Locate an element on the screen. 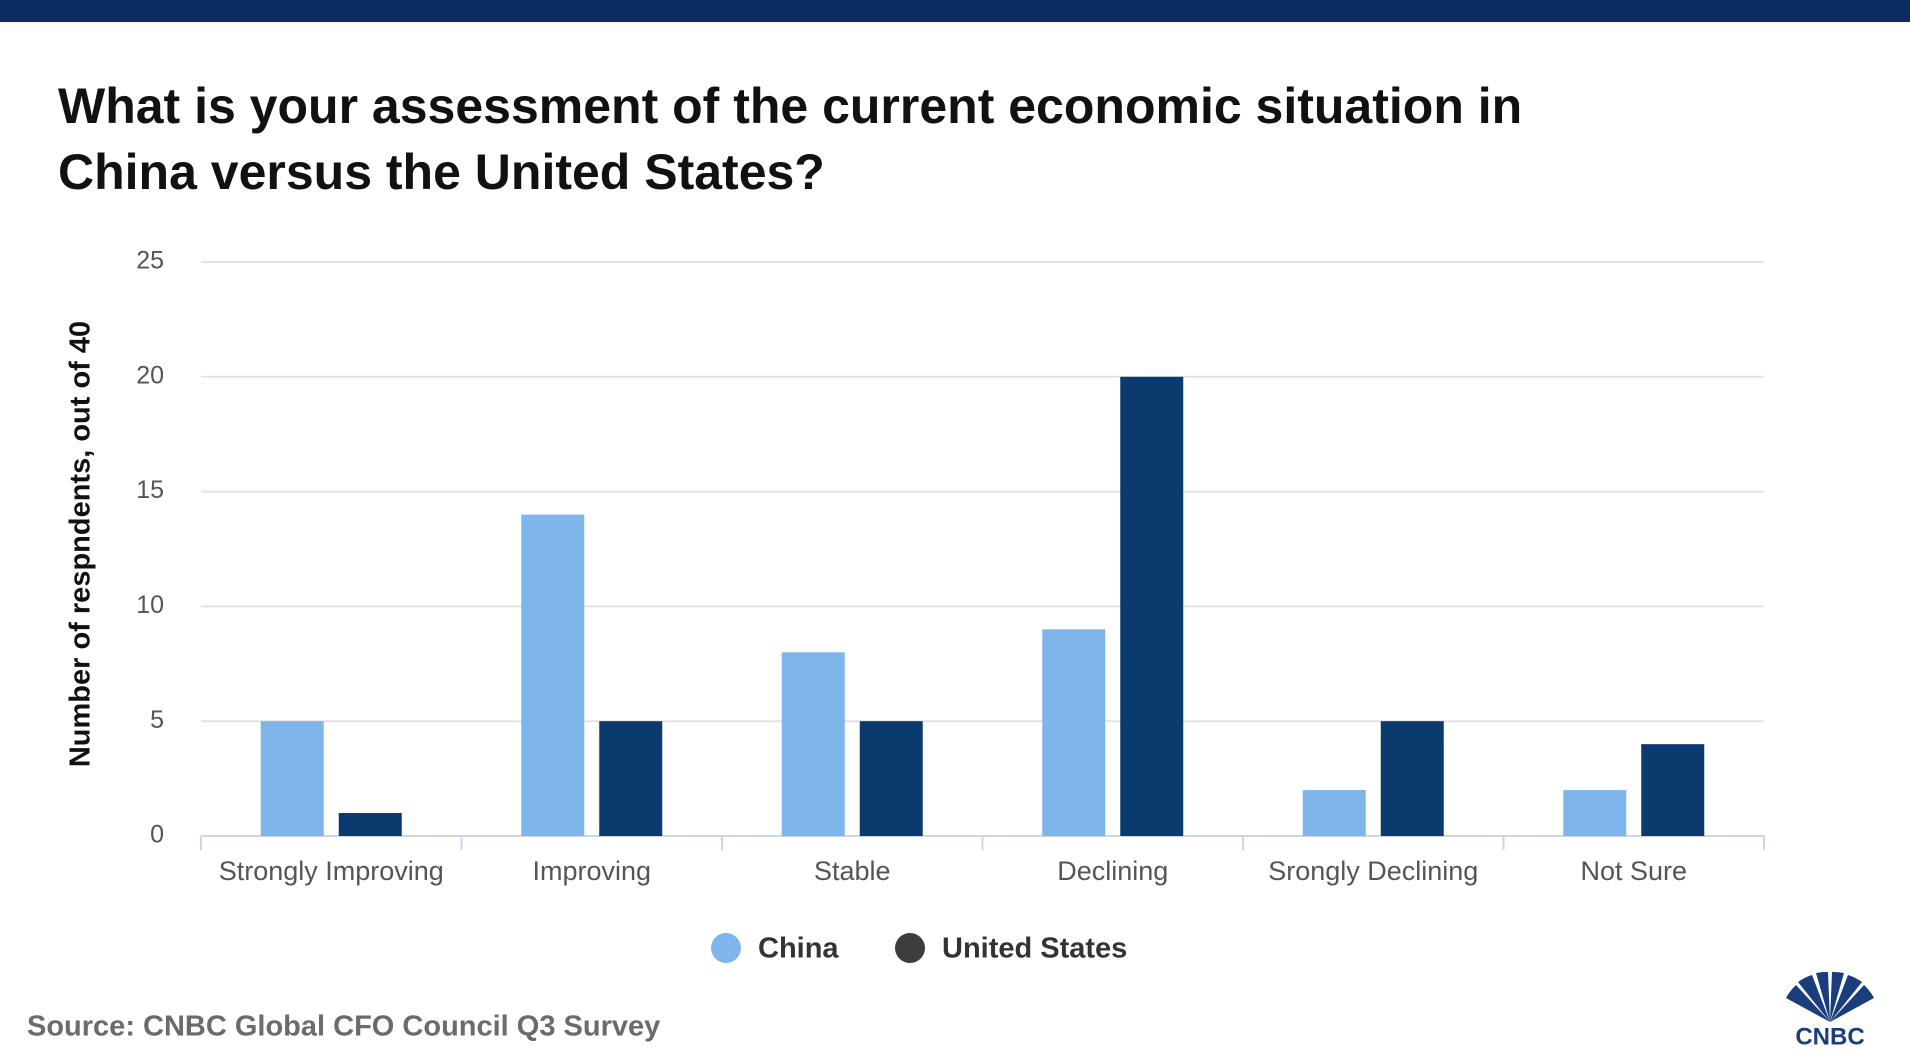  y-tick-label: 20 is located at coordinates (150, 375).